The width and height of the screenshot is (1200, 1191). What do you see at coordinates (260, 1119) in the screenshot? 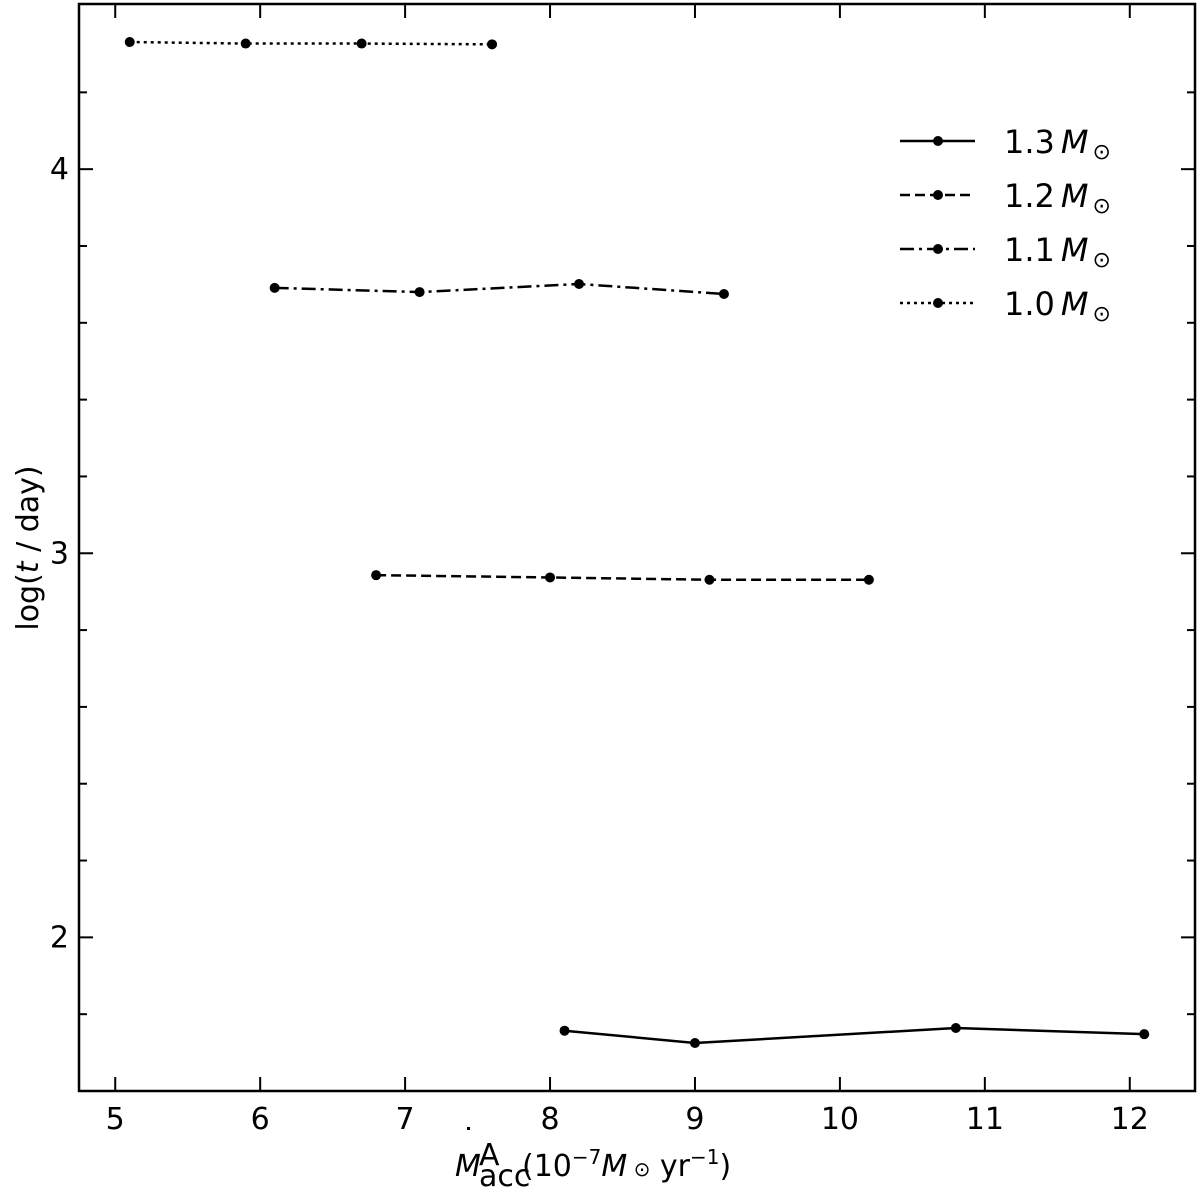
I see `x-tick-label: 6` at bounding box center [260, 1119].